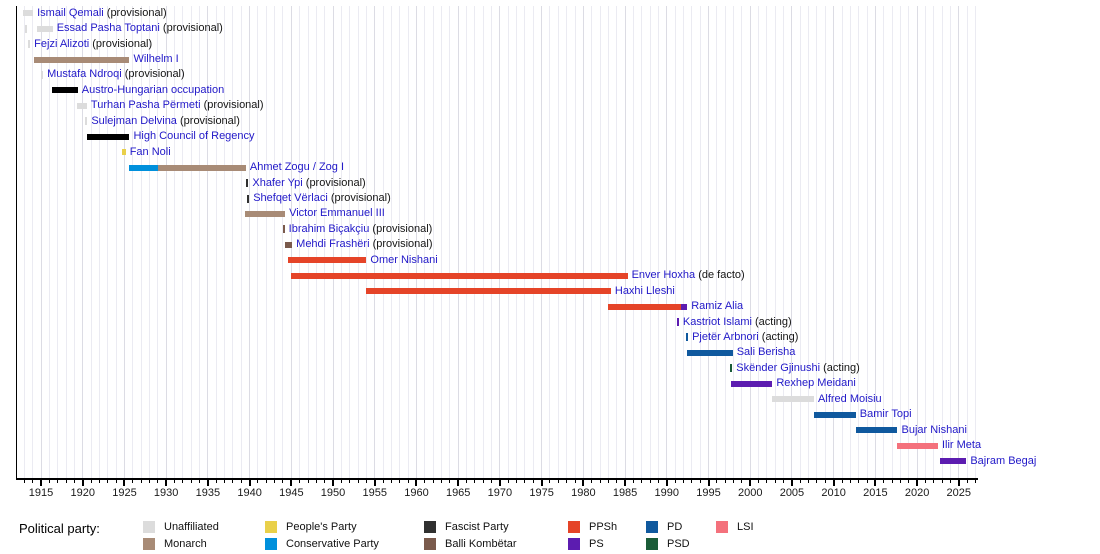 The width and height of the screenshot is (1100, 554). Describe the element at coordinates (208, 493) in the screenshot. I see `axis-year-label: 1935` at that location.